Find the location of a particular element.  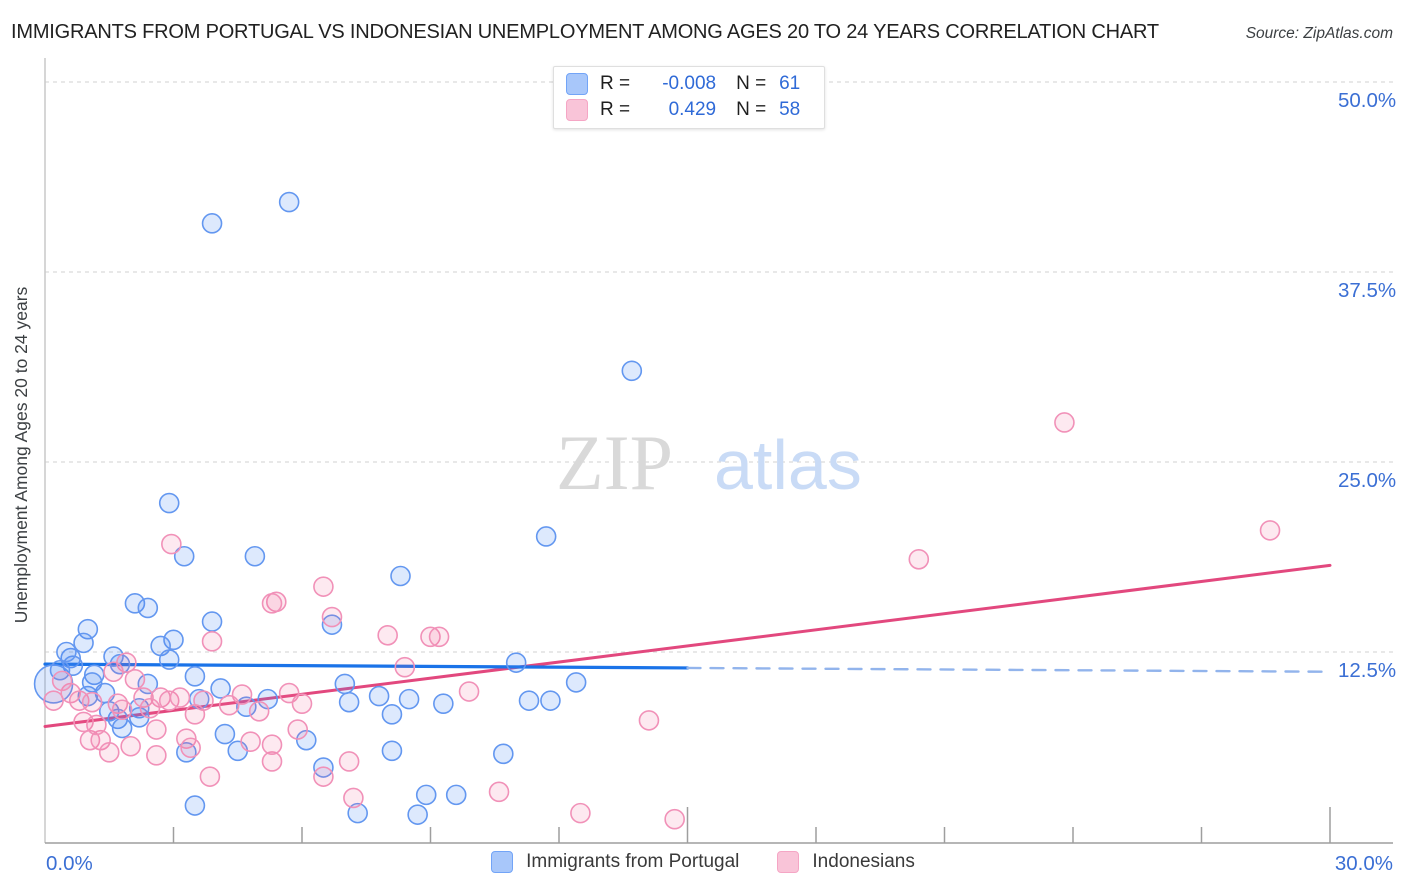

legend-item-portugal: Immigrants from Portugal is located at coordinates (615, 862).